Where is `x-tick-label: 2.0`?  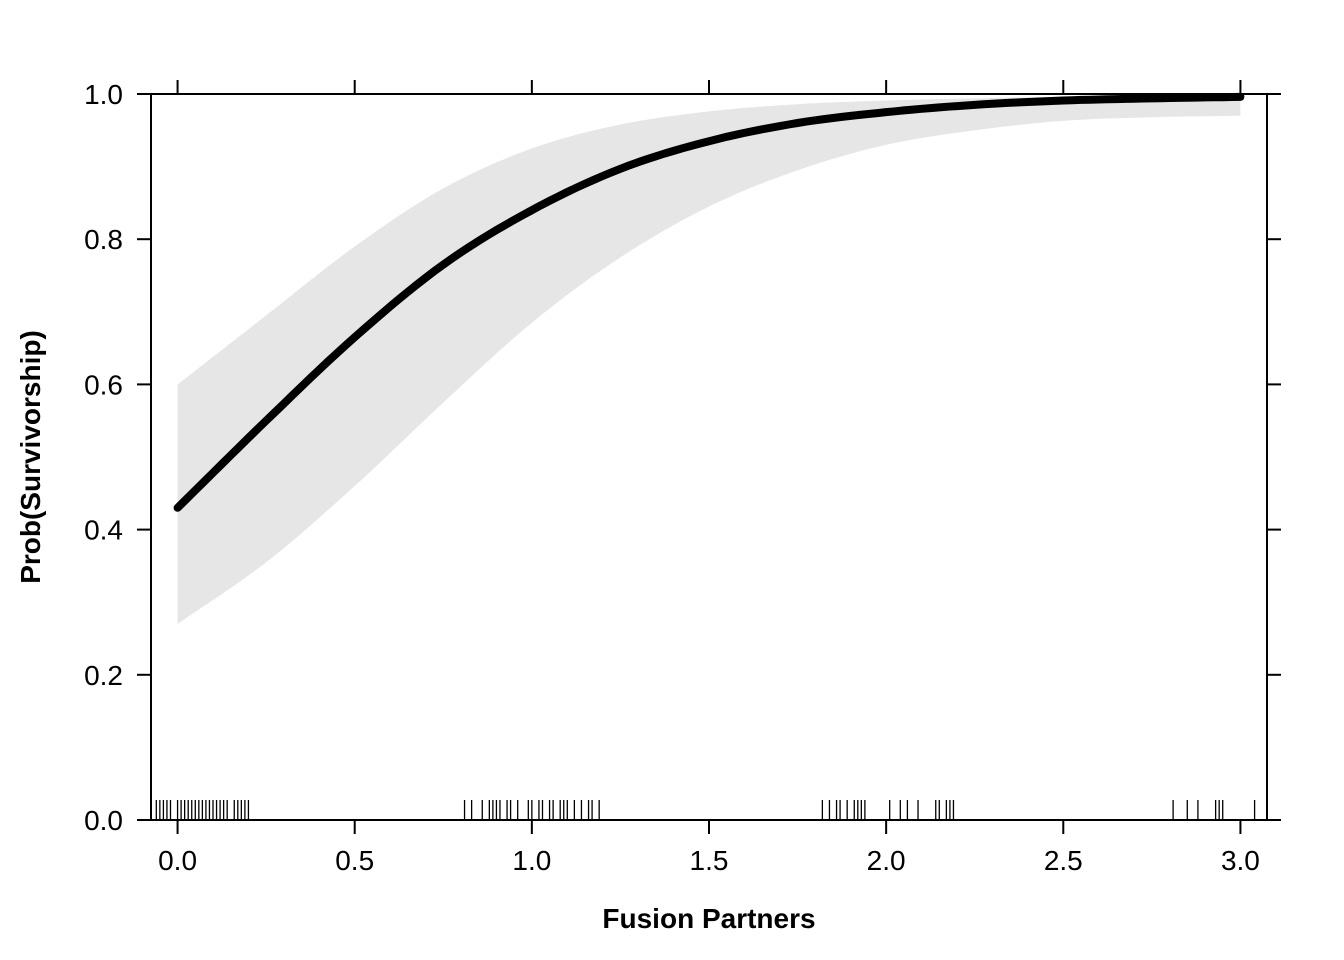 x-tick-label: 2.0 is located at coordinates (886, 860).